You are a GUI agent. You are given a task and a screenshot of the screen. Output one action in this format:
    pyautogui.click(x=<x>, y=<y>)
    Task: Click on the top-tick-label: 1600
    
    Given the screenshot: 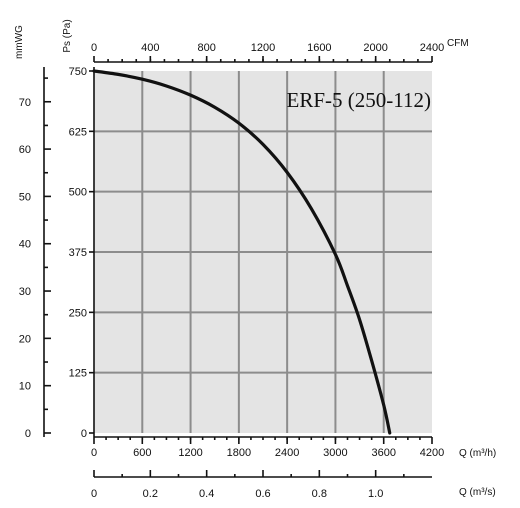 What is the action you would take?
    pyautogui.click(x=319, y=48)
    